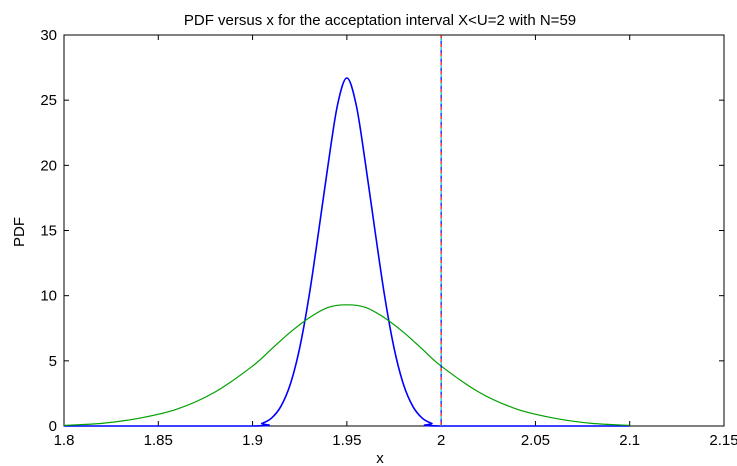  Describe the element at coordinates (53, 426) in the screenshot. I see `y-tick-label: 0` at that location.